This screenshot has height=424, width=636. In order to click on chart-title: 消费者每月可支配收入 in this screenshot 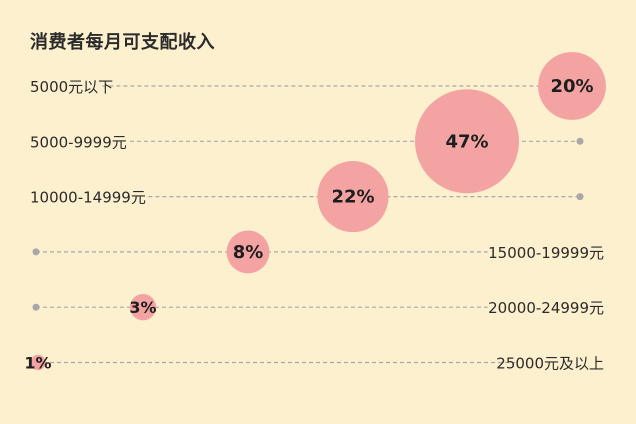, I will do `click(122, 42)`.